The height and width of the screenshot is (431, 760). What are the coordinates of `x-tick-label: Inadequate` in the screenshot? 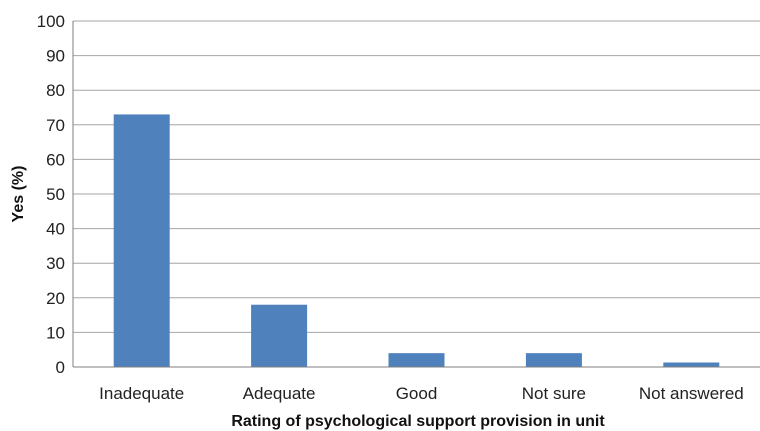 It's located at (141, 393).